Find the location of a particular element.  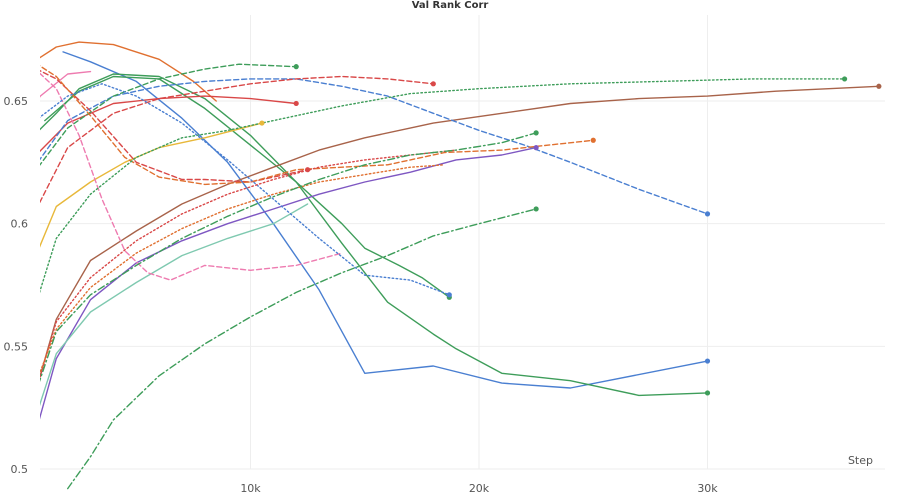

y-tick-label: 0.6 is located at coordinates (20, 224).